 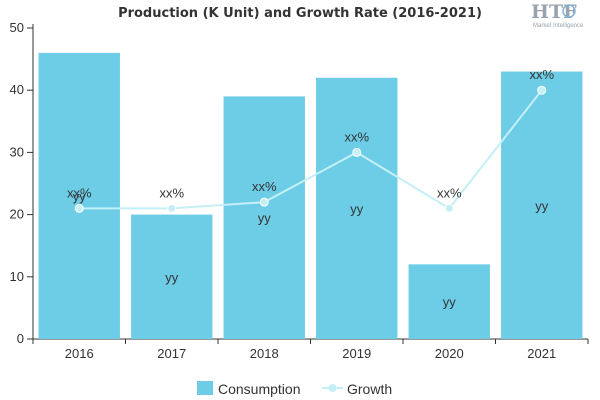 I want to click on y-tick-label: 20, so click(x=17, y=214).